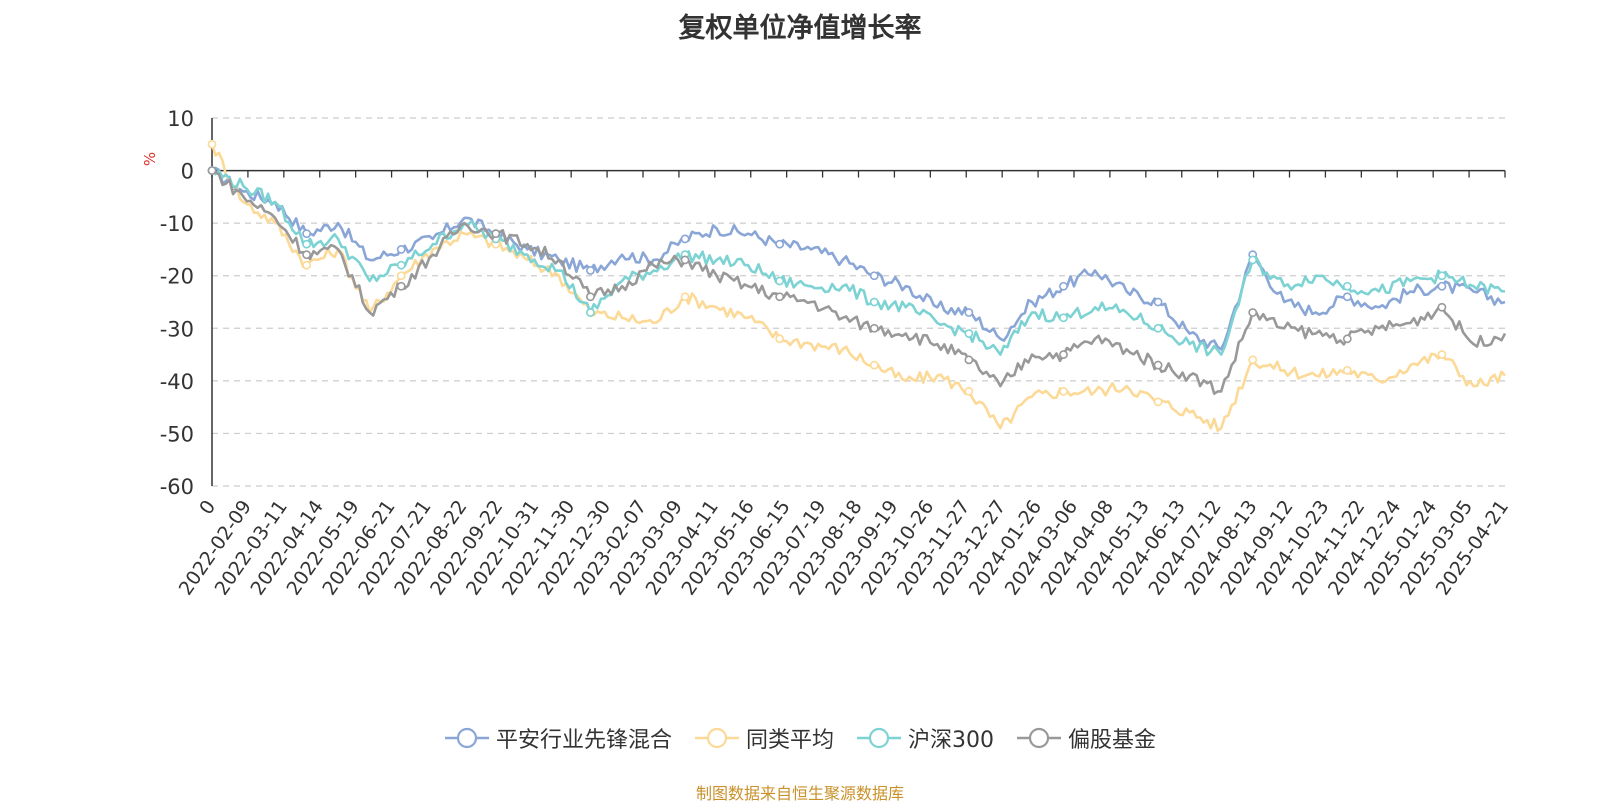  Describe the element at coordinates (177, 329) in the screenshot. I see `y-tick-label: -30` at that location.